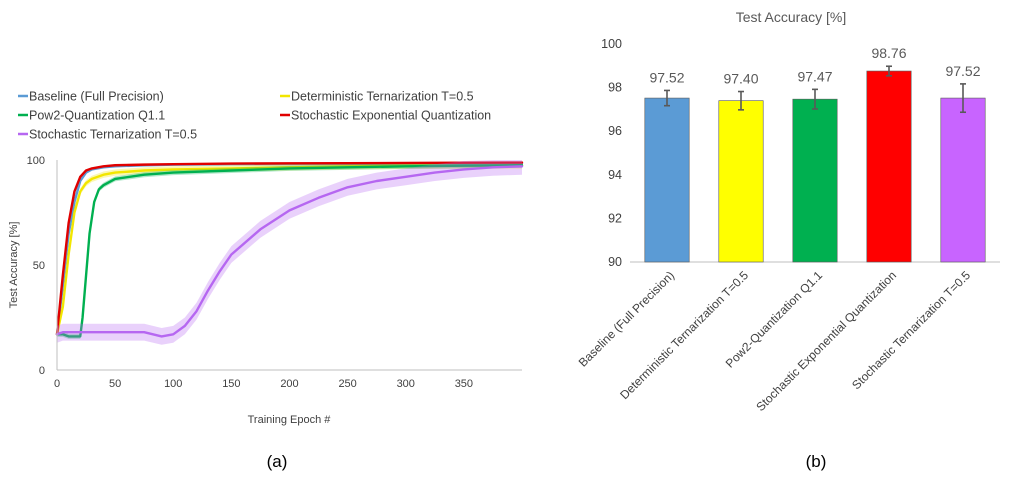 This screenshot has height=480, width=1028. Describe the element at coordinates (611, 153) in the screenshot. I see `bar-chart-y-ticks: 90 92 94 96 98 100` at that location.